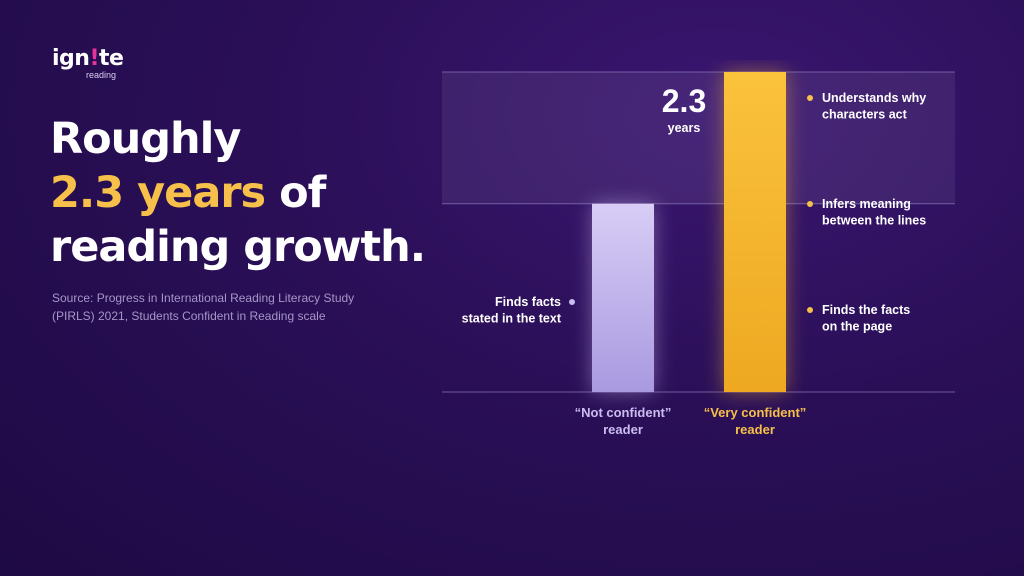 The width and height of the screenshot is (1024, 576). I want to click on headline-line-2-rest: of, so click(295, 193).